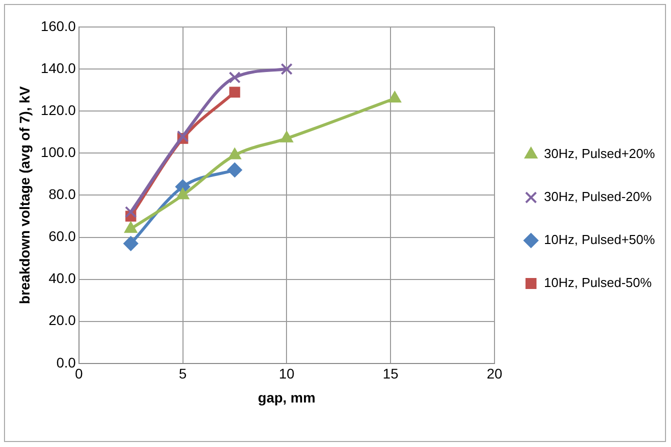 The image size is (671, 447). Describe the element at coordinates (598, 196) in the screenshot. I see `legend-label: 30Hz, Pulsed-20%` at that location.